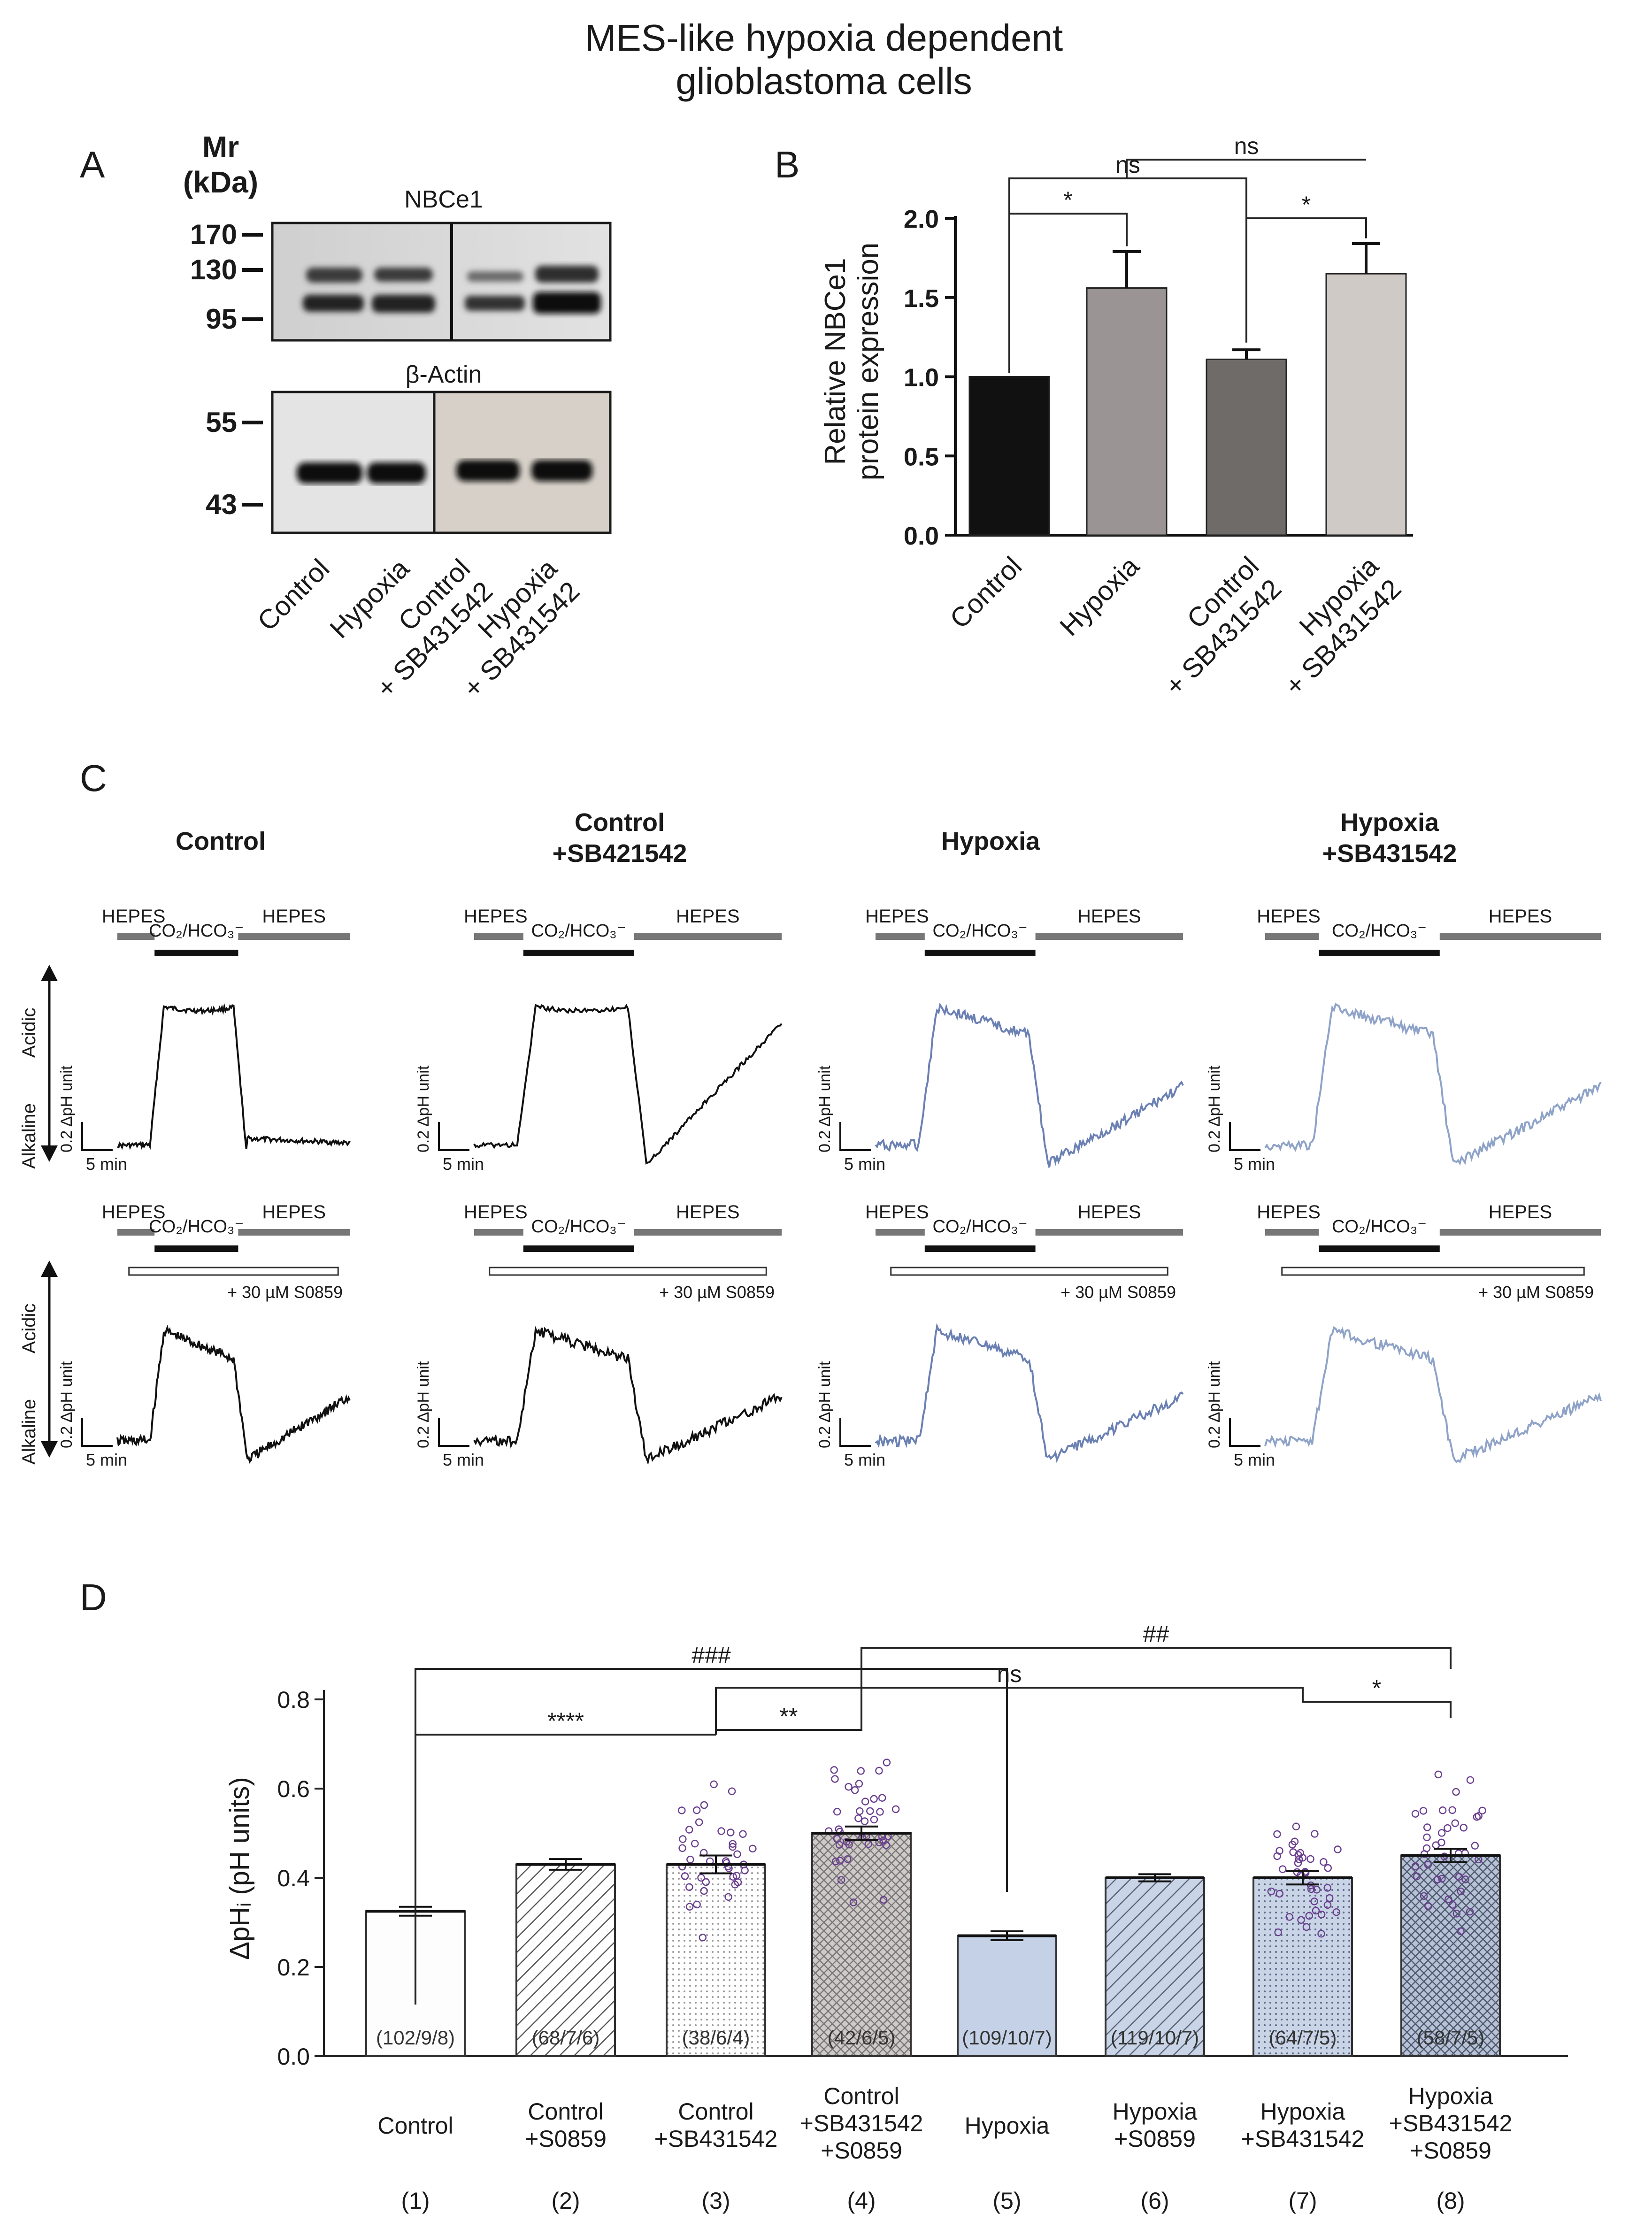 The width and height of the screenshot is (1652, 2228). What do you see at coordinates (1155, 2111) in the screenshot?
I see `panel-d-xlabel-6-line1: Hypoxia` at bounding box center [1155, 2111].